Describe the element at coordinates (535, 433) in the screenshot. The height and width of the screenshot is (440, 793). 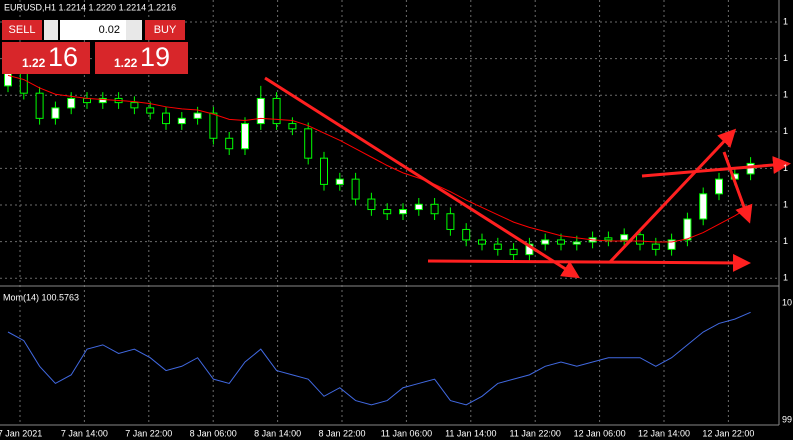
I see `time-label: 11 Jan 22:00` at that location.